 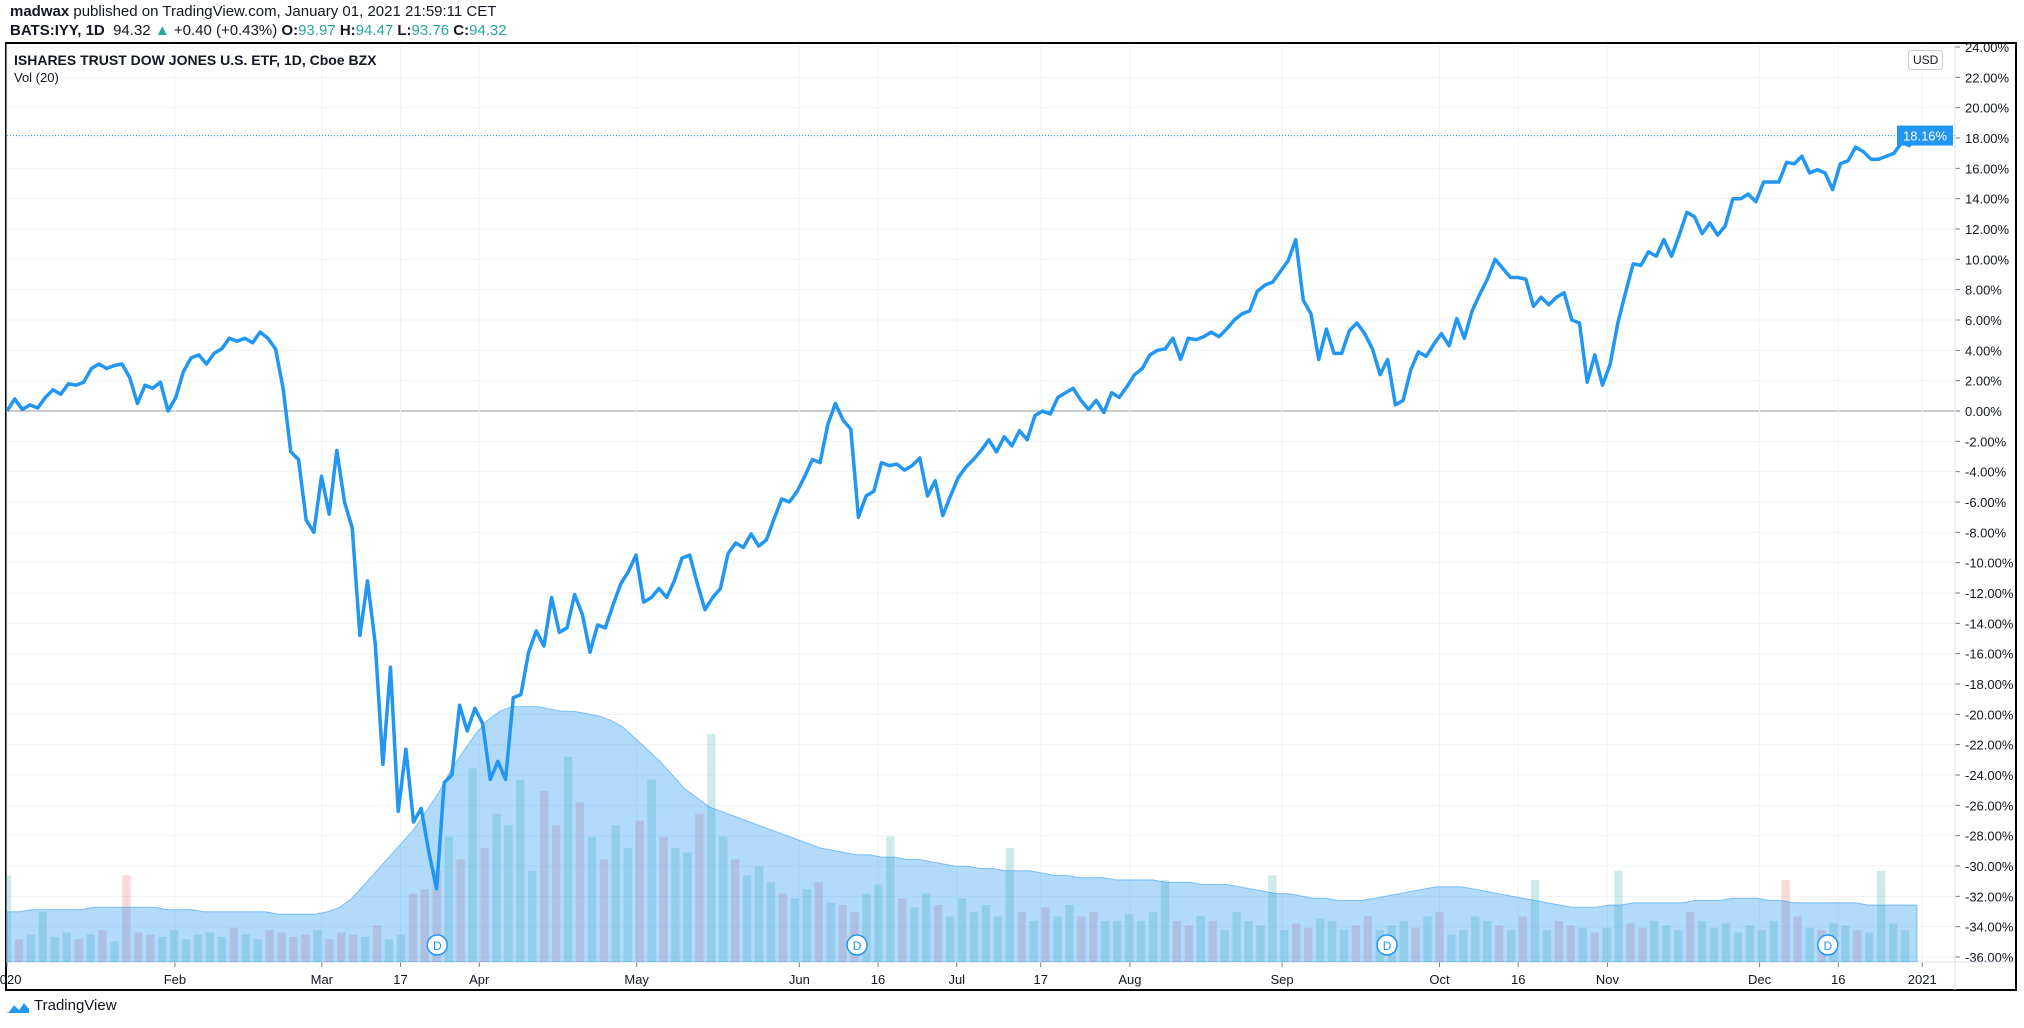 What do you see at coordinates (290, 30) in the screenshot?
I see `open-label: O:` at bounding box center [290, 30].